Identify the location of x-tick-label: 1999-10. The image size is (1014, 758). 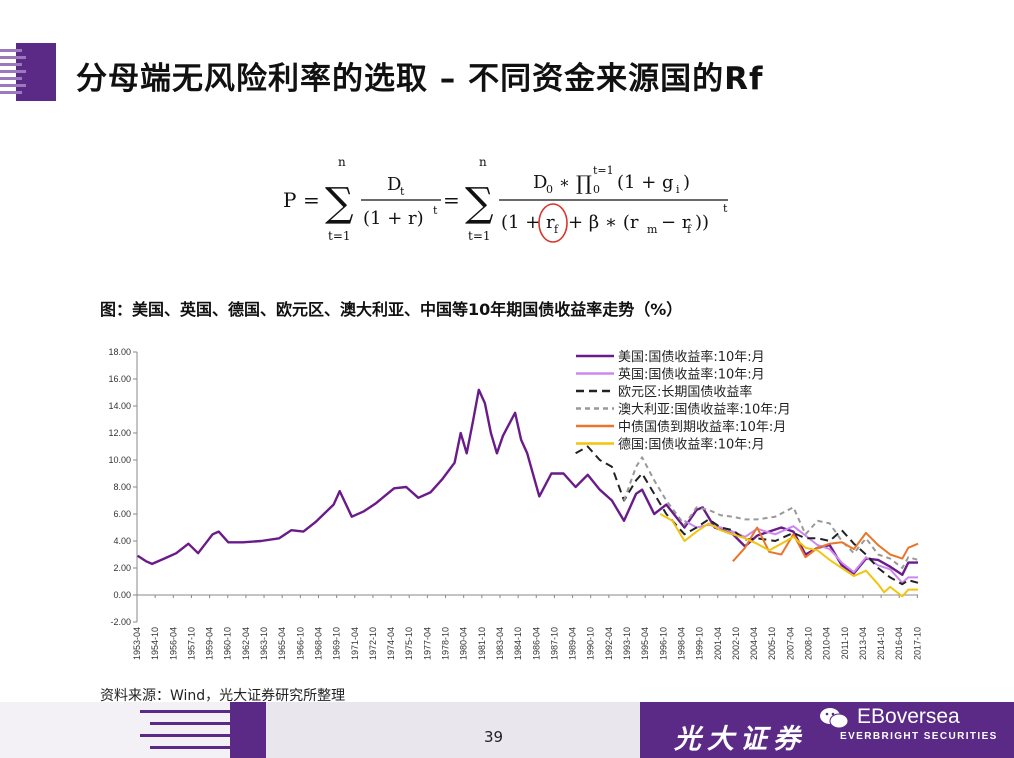
(700, 643).